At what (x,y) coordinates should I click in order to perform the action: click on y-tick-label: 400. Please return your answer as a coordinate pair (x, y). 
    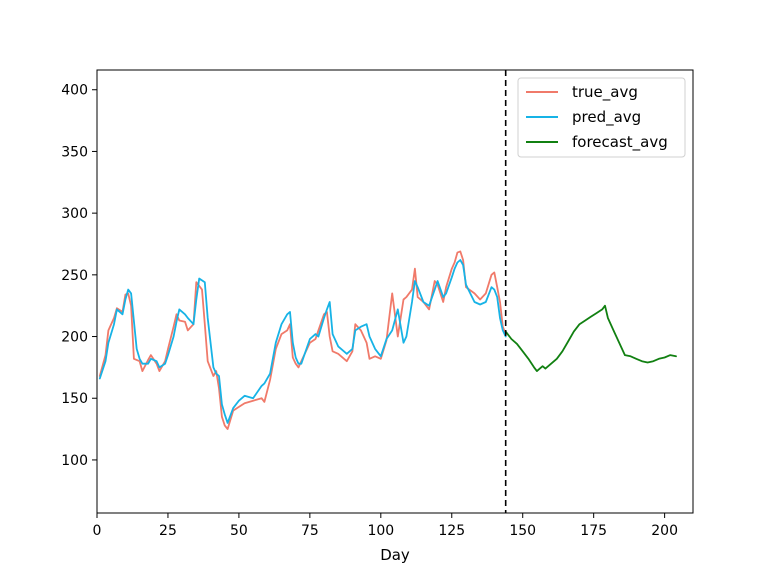
    Looking at the image, I should click on (74, 91).